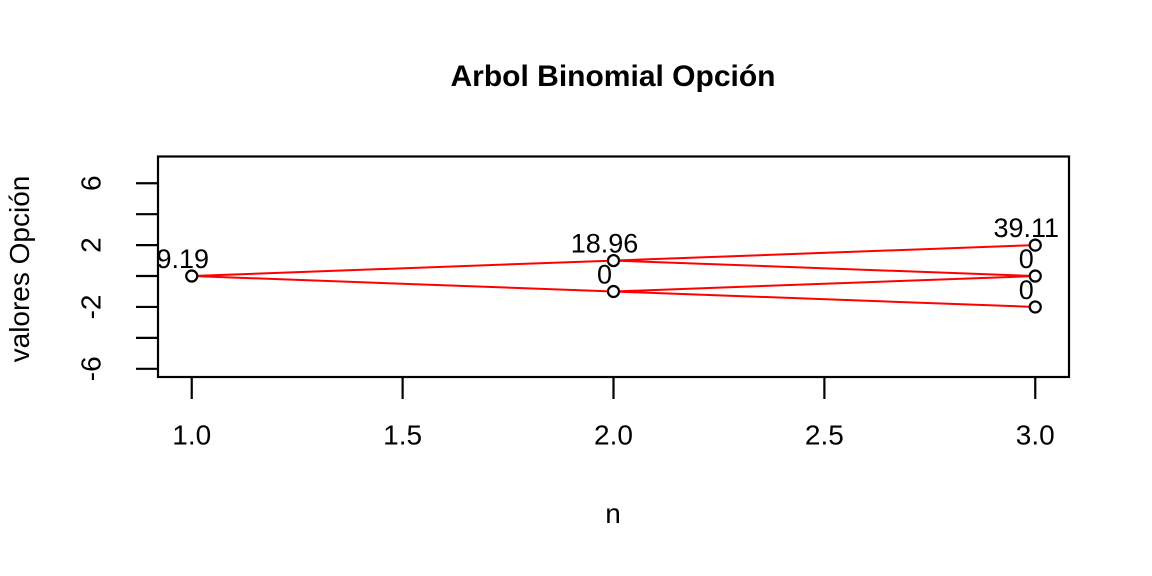  Describe the element at coordinates (91, 183) in the screenshot. I see `y-axis-tick-label: 6` at that location.